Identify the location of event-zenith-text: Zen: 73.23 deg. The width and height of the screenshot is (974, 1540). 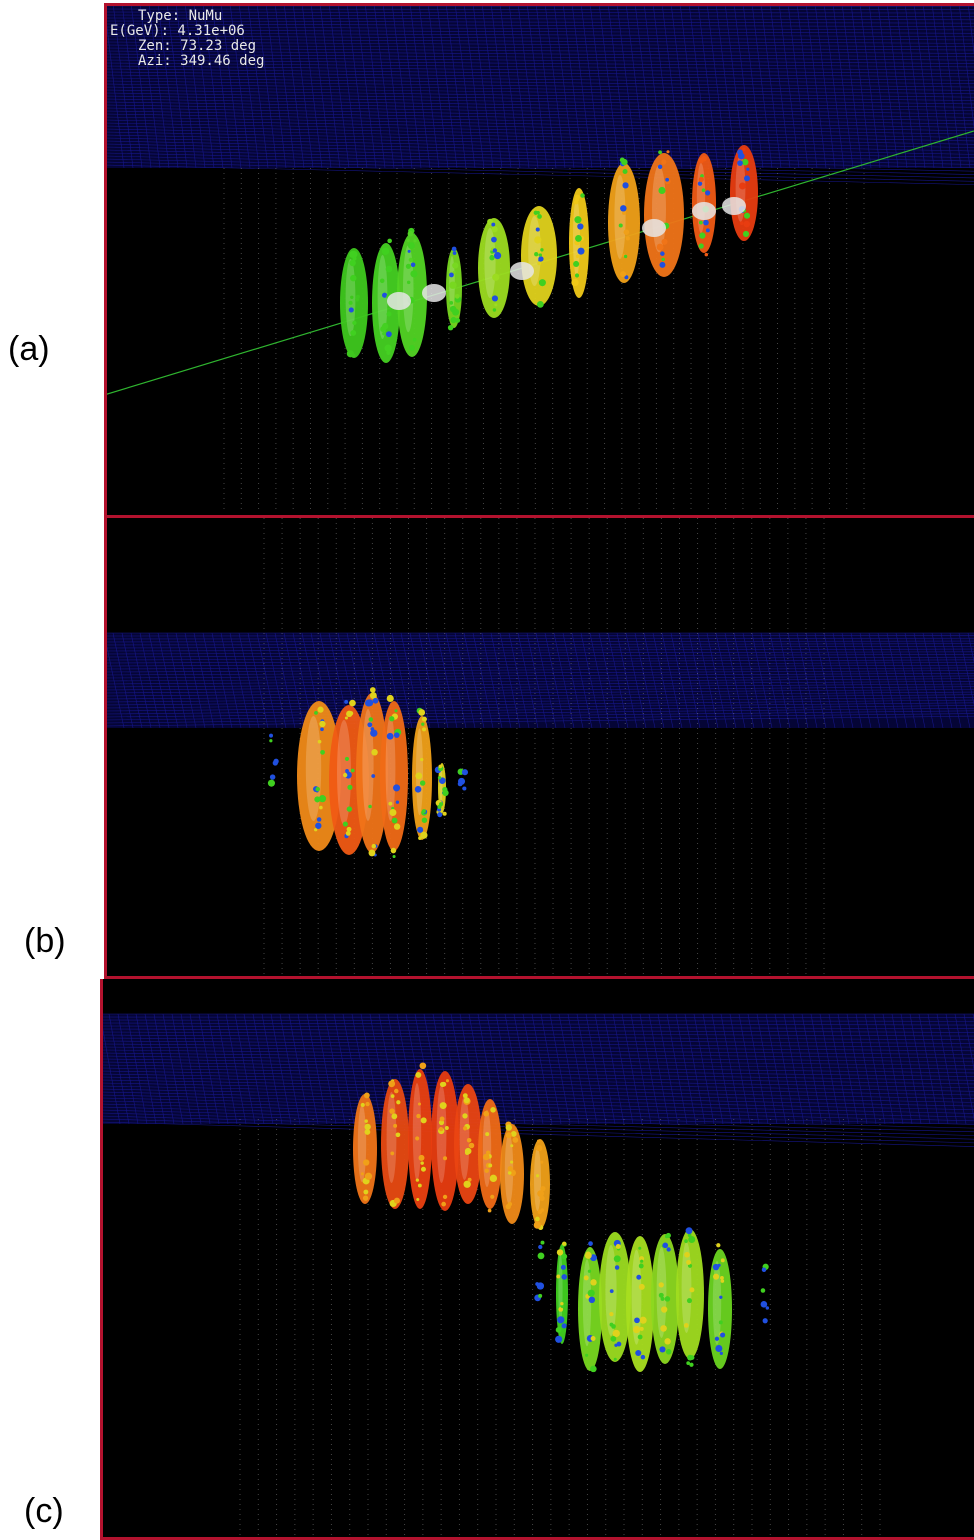
(197, 46).